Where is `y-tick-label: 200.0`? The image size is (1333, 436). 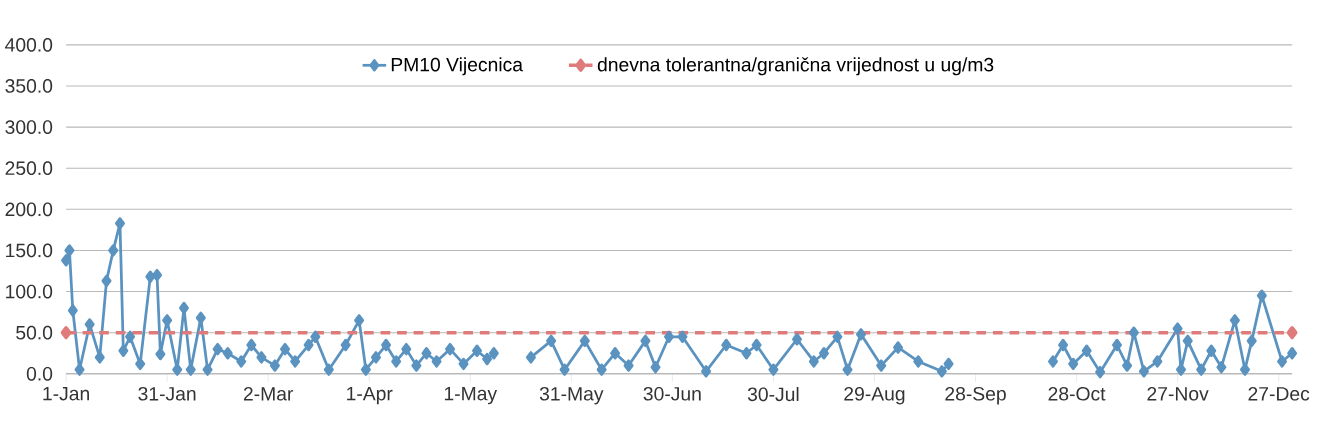 y-tick-label: 200.0 is located at coordinates (29, 209).